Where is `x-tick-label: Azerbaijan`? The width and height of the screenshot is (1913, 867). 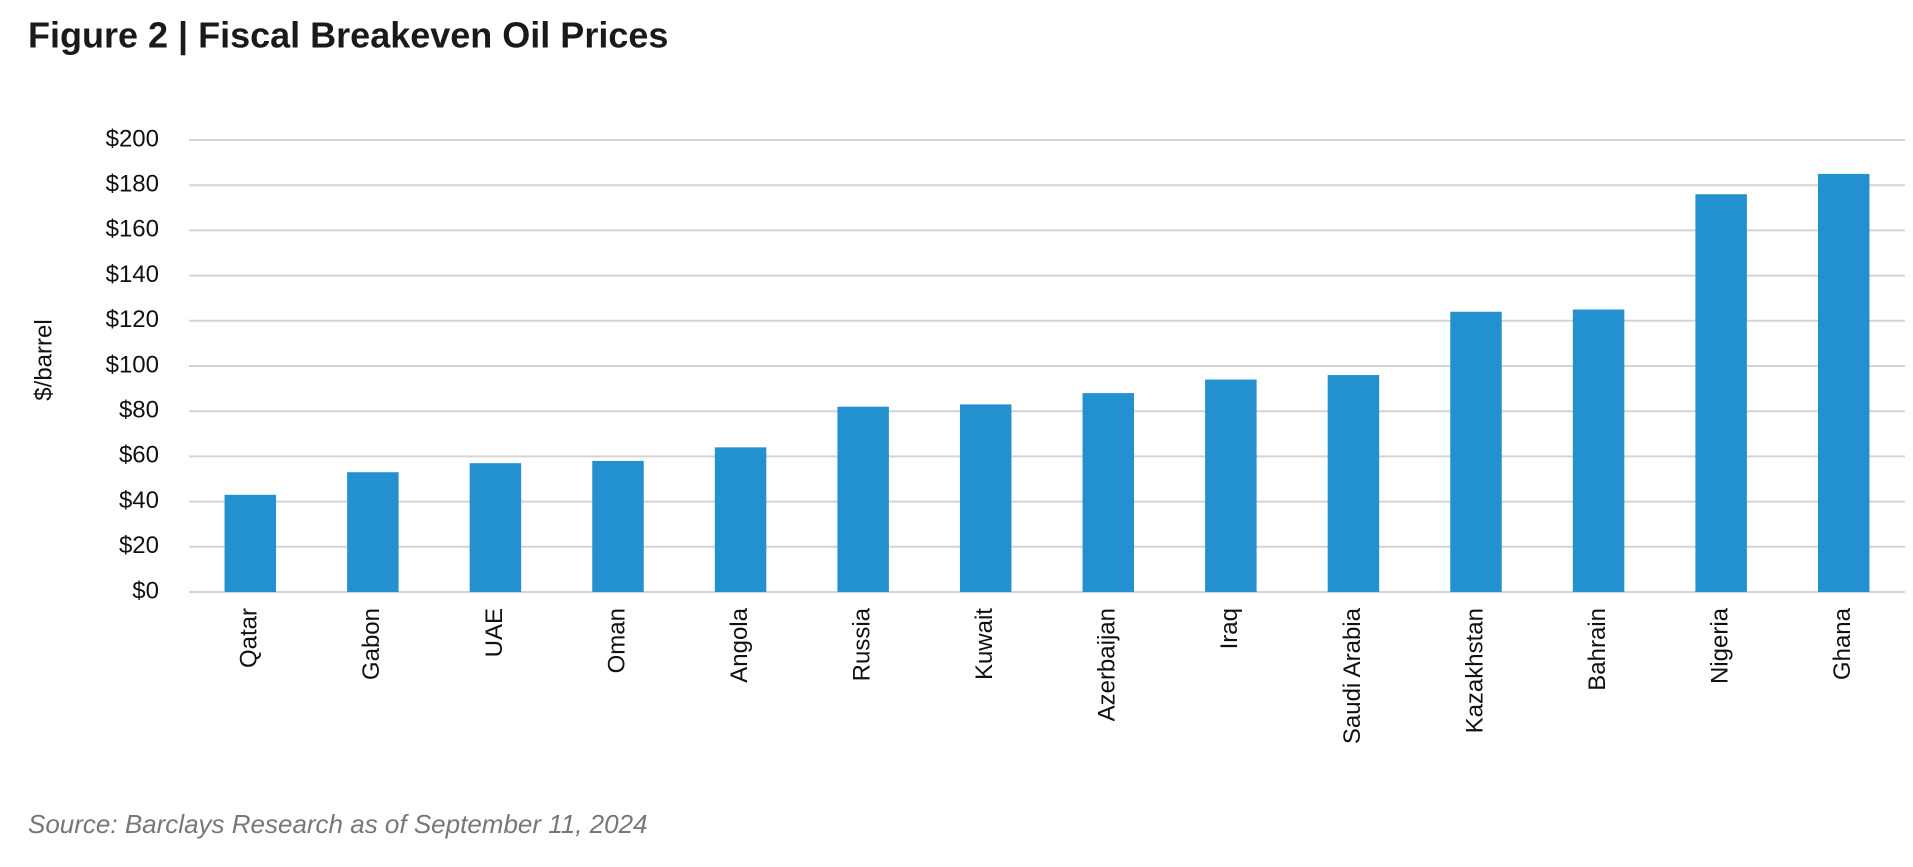
x-tick-label: Azerbaijan is located at coordinates (1107, 664).